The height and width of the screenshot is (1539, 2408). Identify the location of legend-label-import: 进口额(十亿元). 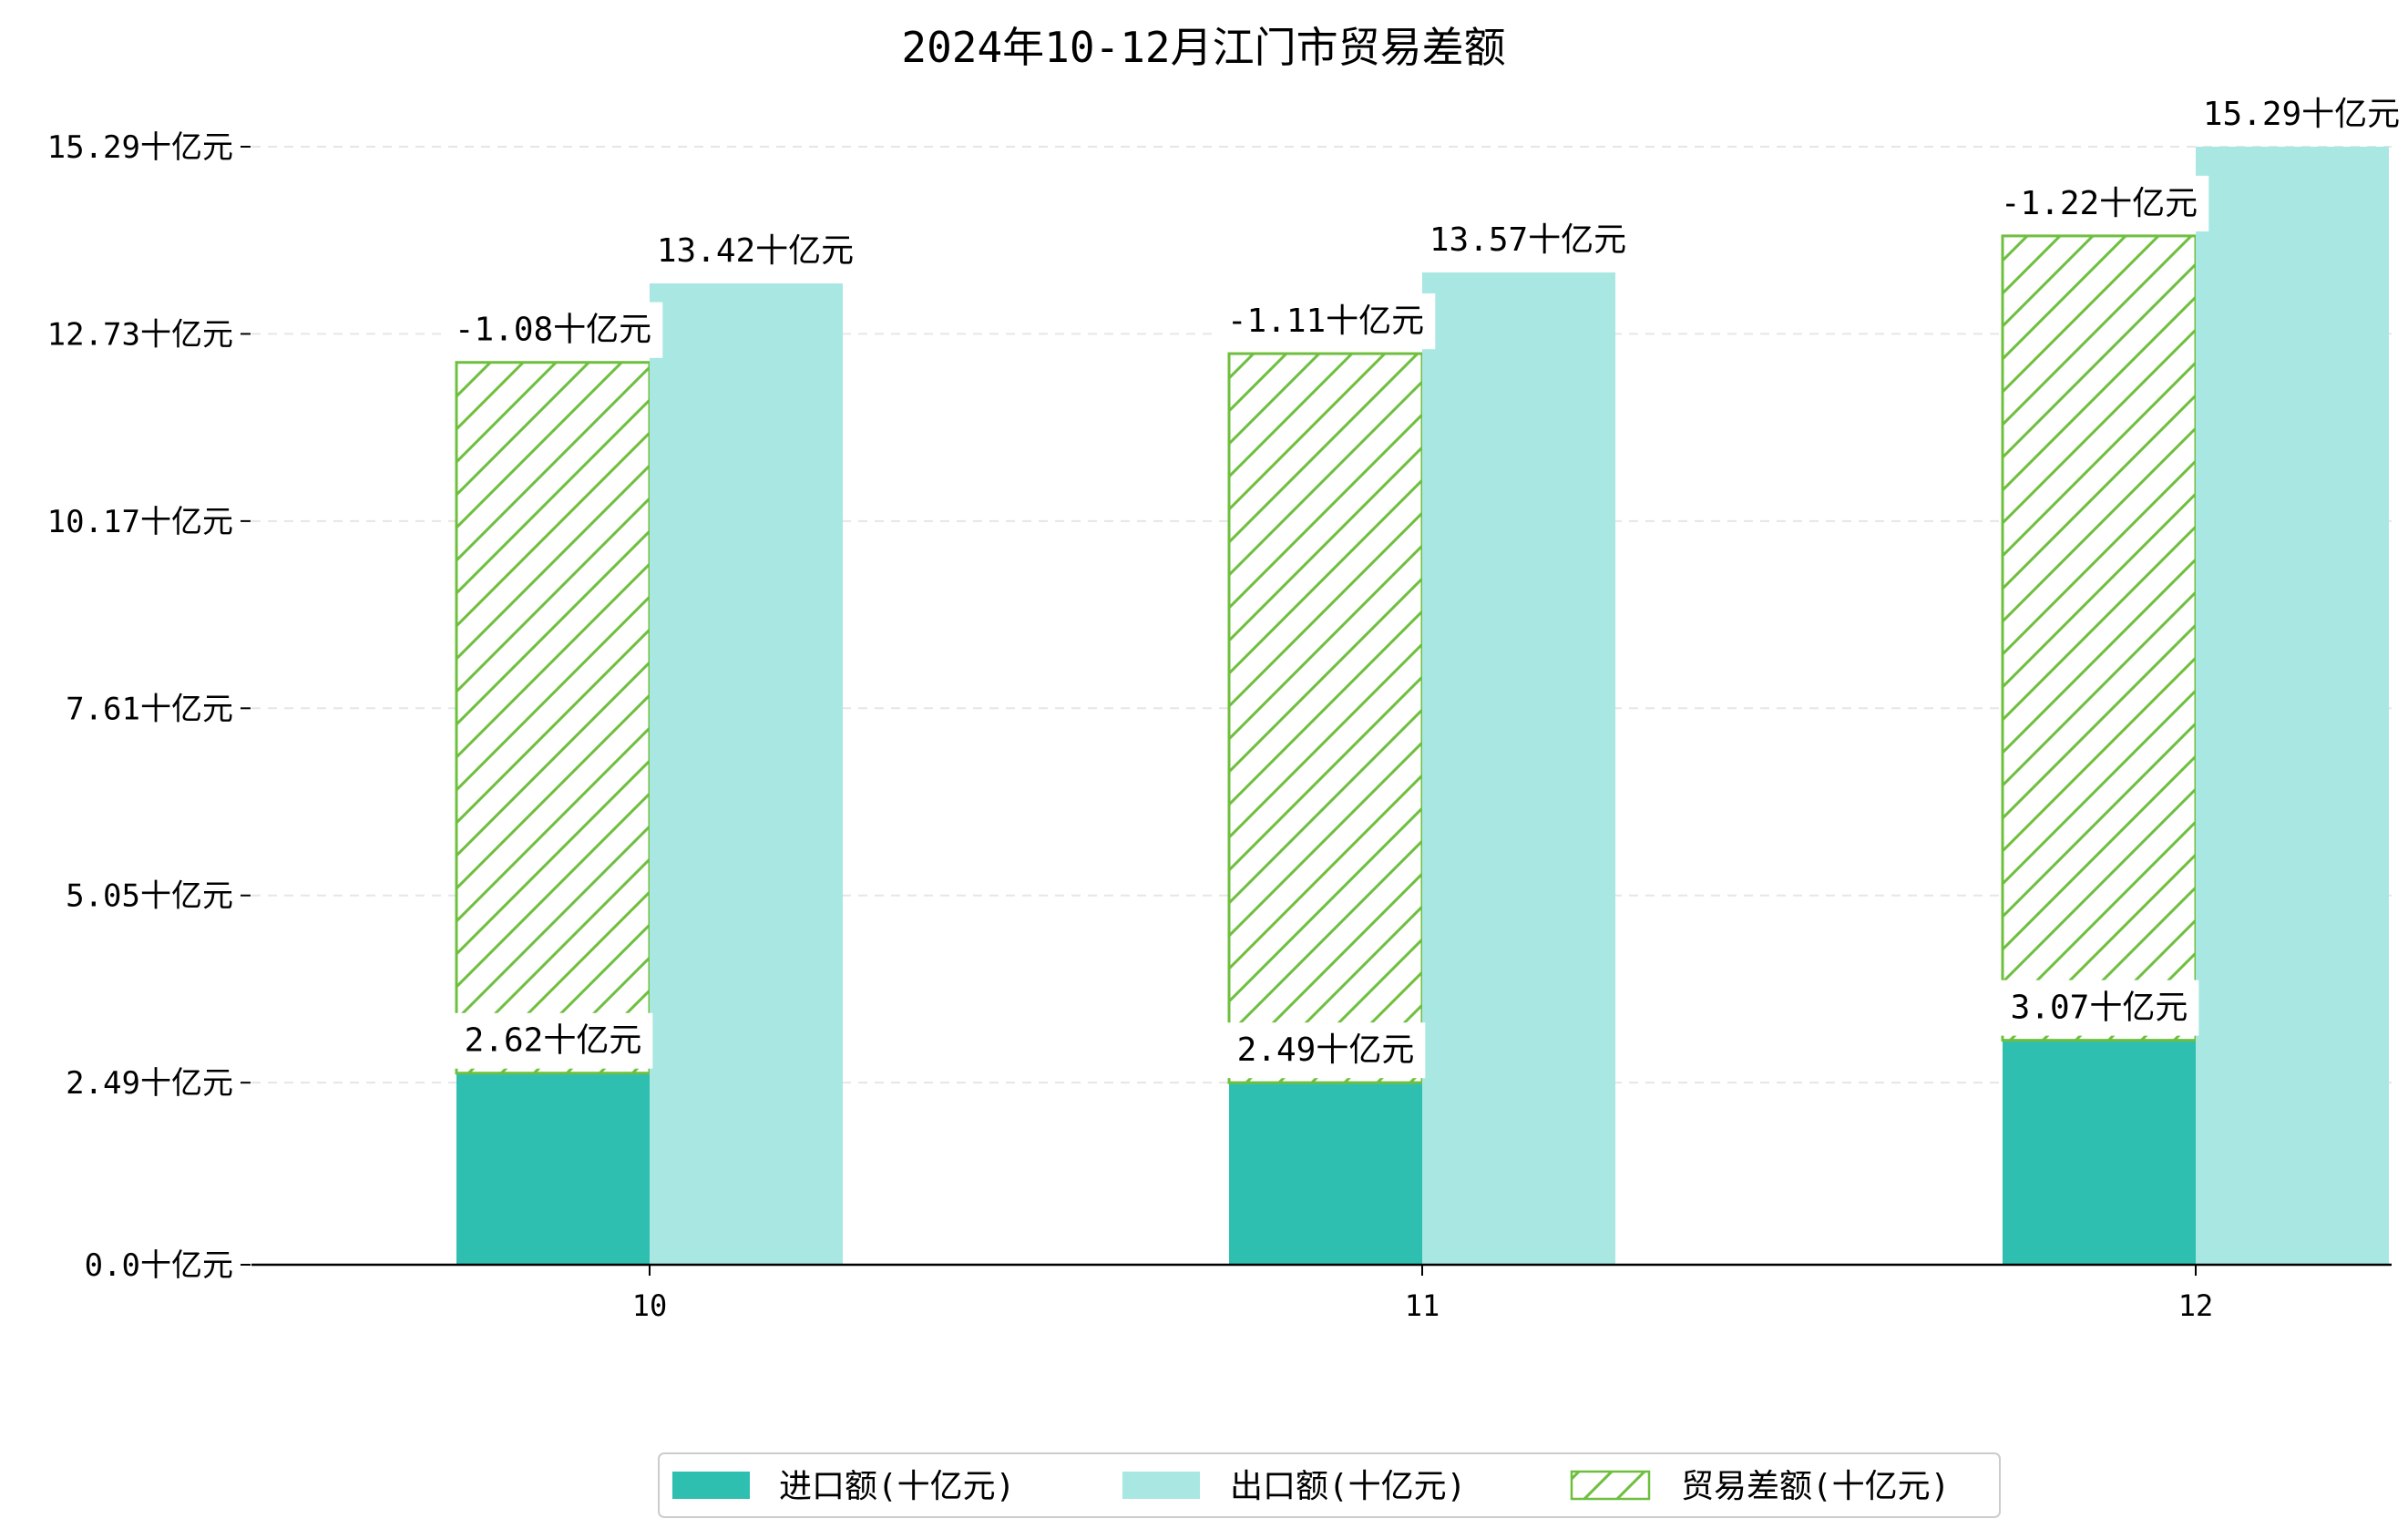
(897, 1486).